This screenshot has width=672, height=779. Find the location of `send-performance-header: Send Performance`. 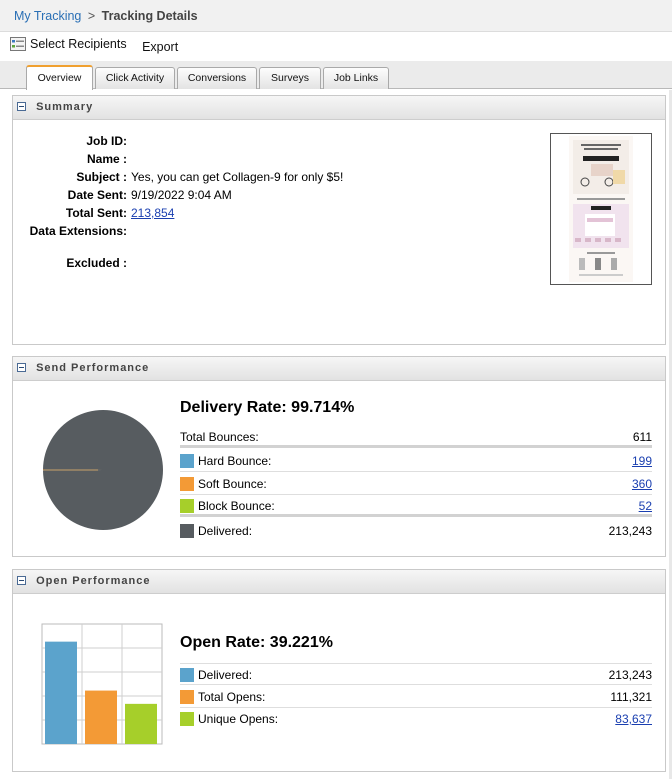

send-performance-header: Send Performance is located at coordinates (339, 369).